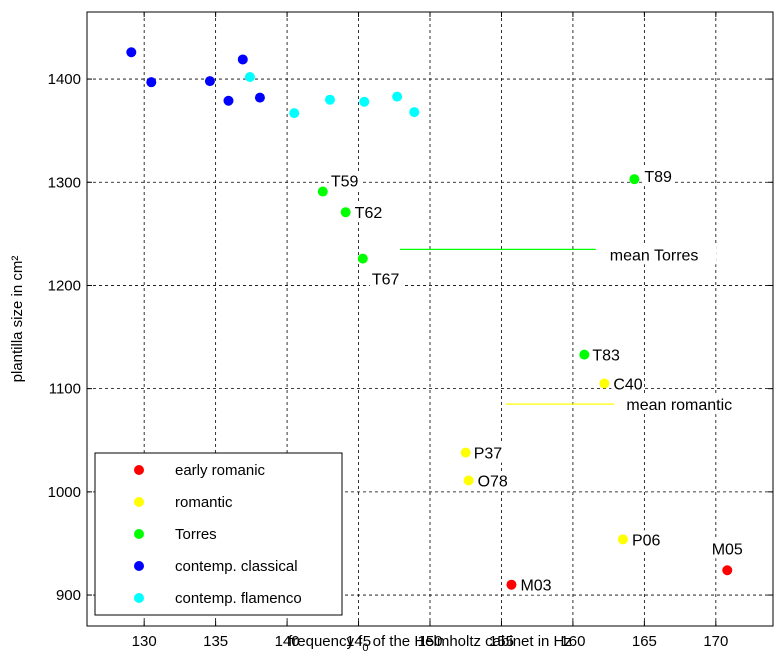  I want to click on x-tick-label: 170, so click(715, 641).